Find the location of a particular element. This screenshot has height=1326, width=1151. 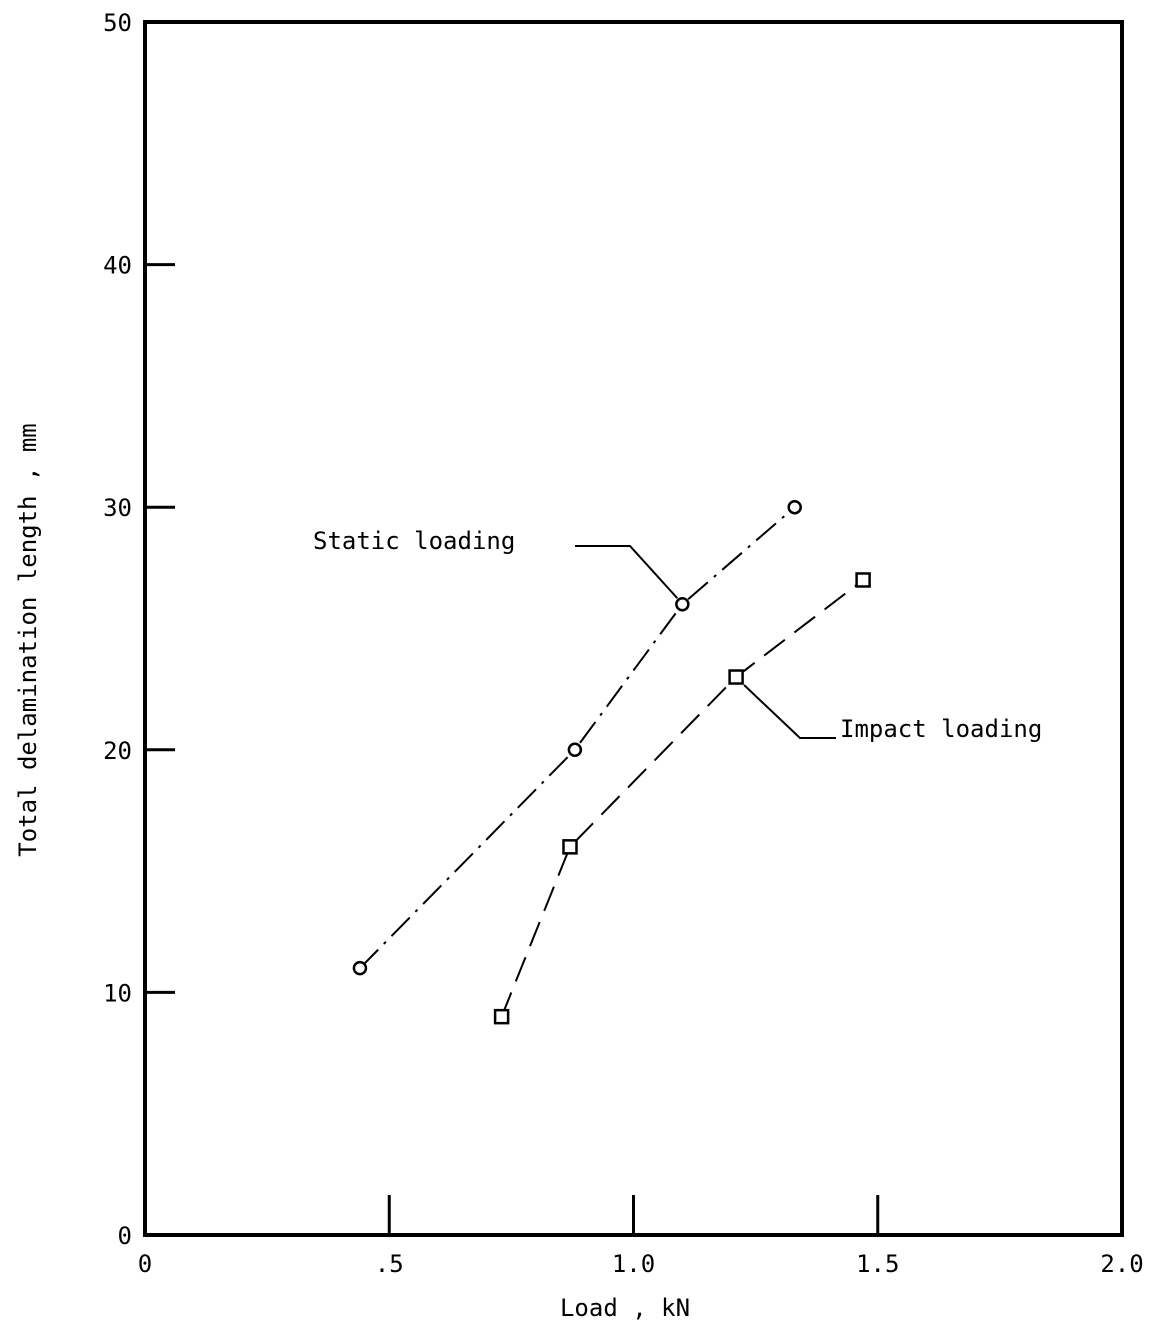

y-tick-label: 30 is located at coordinates (117, 508).